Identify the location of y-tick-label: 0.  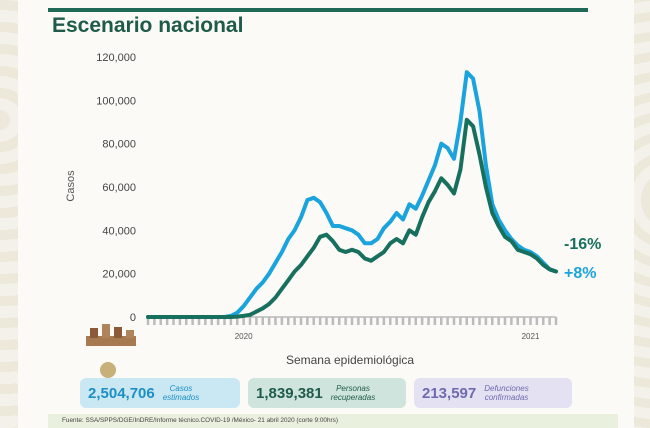
(133, 318).